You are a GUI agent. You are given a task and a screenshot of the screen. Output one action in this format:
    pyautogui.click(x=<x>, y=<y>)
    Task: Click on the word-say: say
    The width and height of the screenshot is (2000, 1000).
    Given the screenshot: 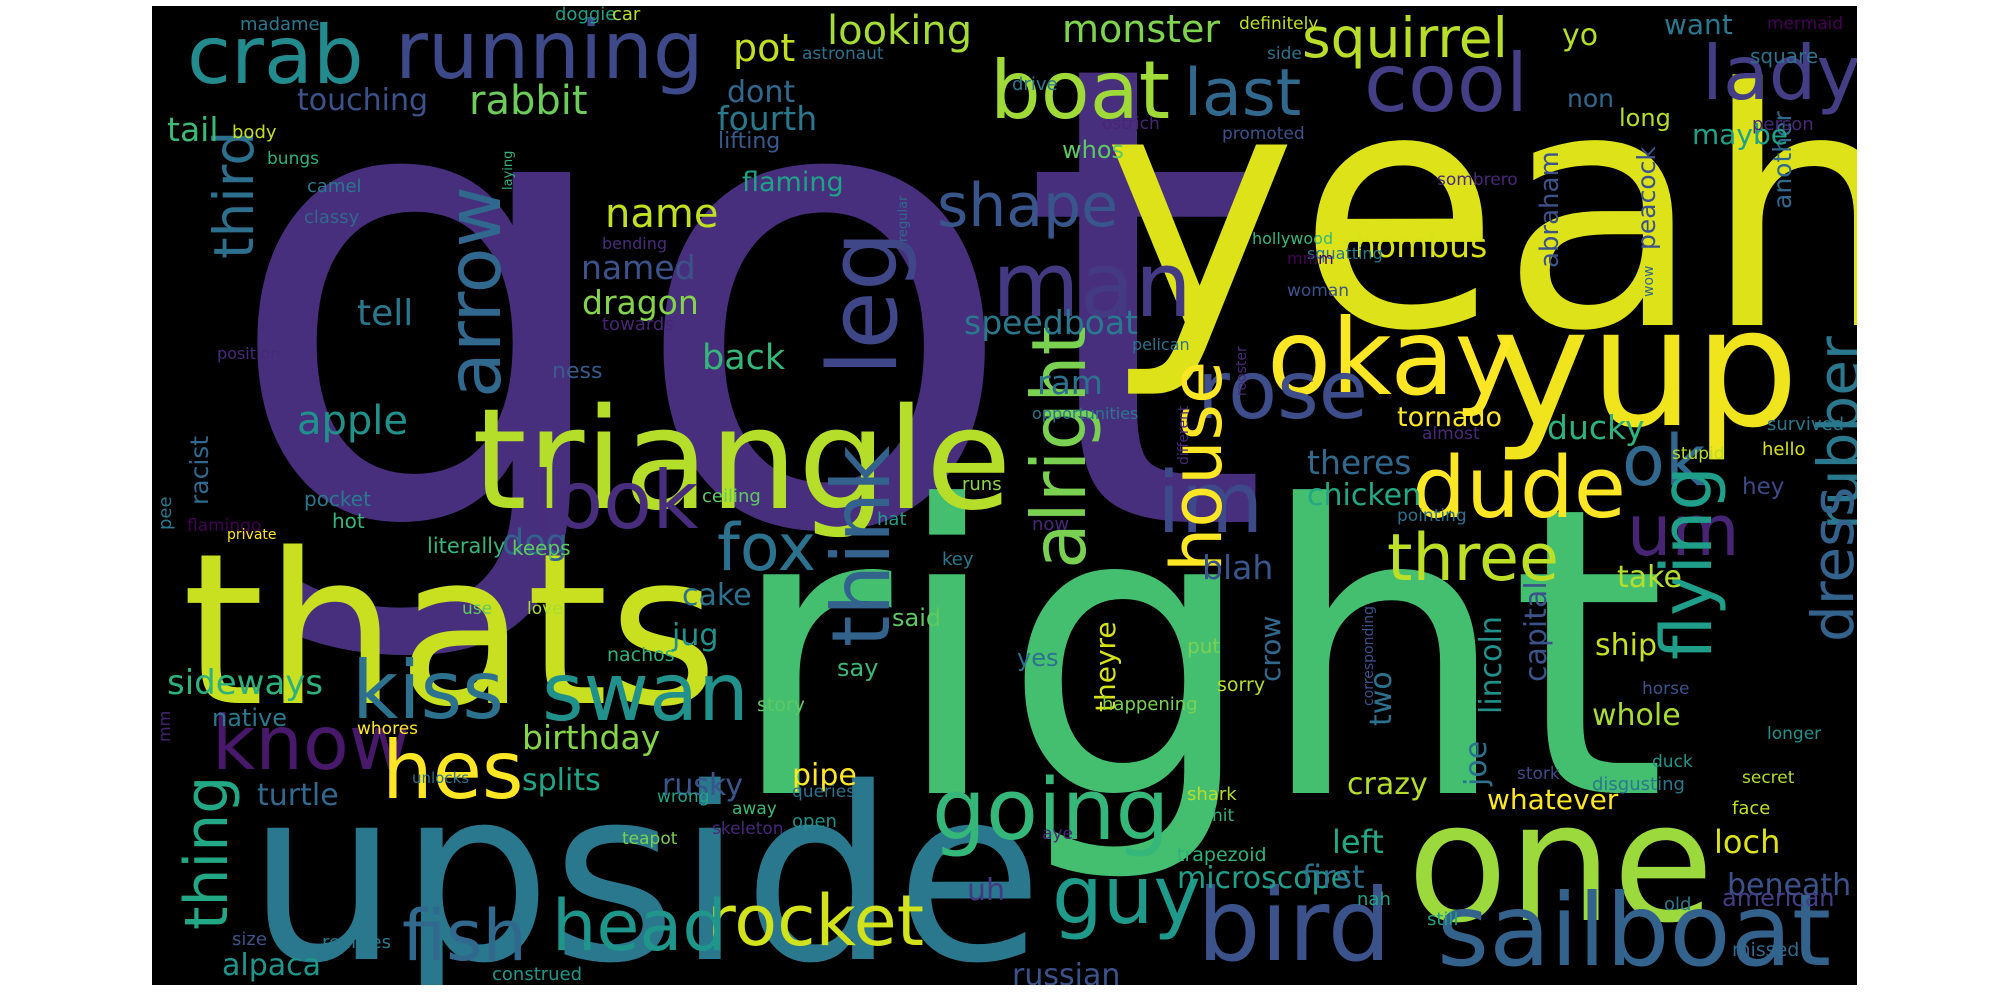 What is the action you would take?
    pyautogui.click(x=858, y=668)
    